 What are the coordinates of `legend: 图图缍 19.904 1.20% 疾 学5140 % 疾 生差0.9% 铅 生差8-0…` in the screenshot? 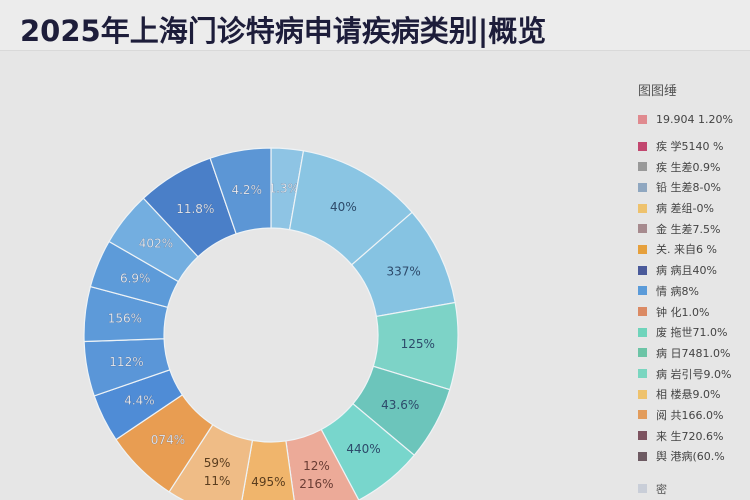 It's located at (694, 288).